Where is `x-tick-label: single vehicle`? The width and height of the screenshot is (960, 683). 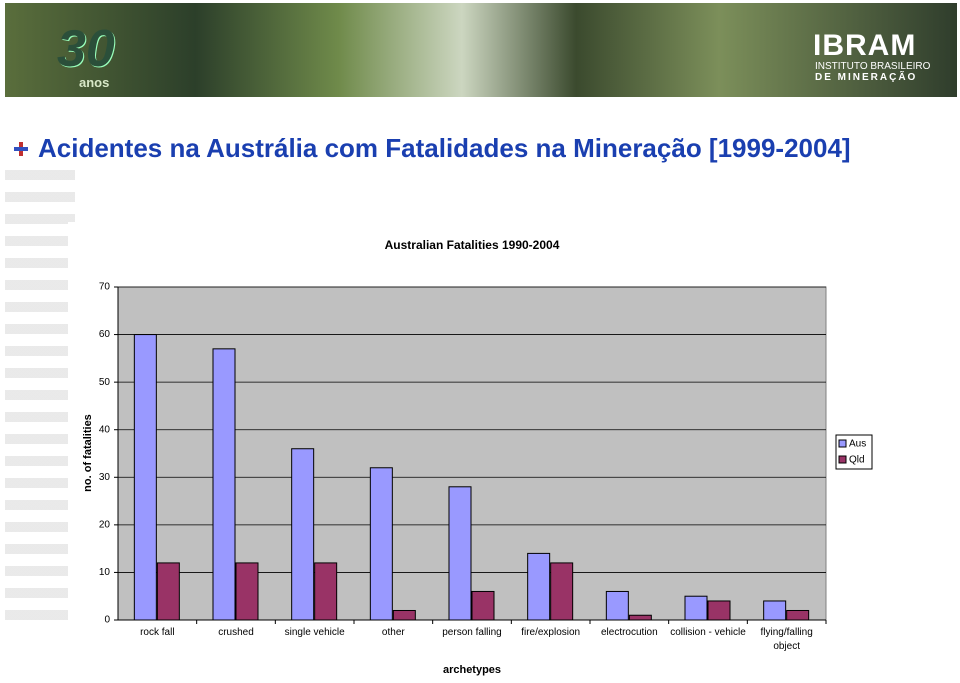
x-tick-label: single vehicle is located at coordinates (314, 632).